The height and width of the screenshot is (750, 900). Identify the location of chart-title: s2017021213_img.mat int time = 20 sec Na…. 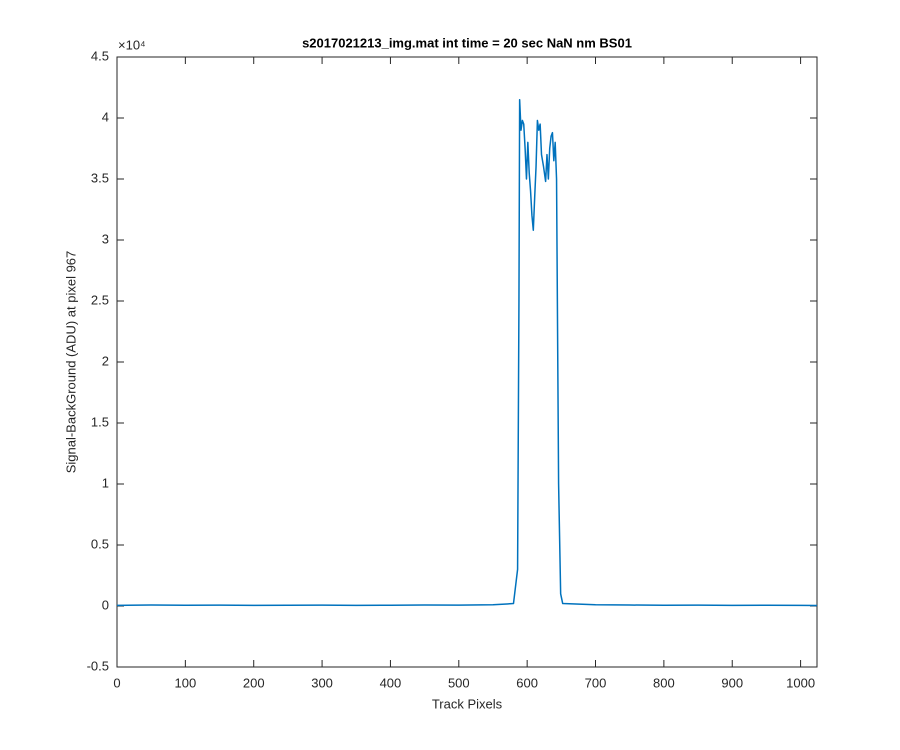
(467, 42).